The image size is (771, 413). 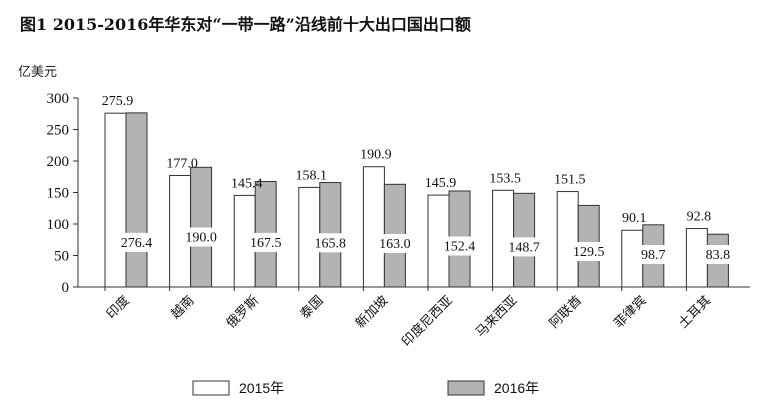 I want to click on value-label-2016: 152.4, so click(x=460, y=247).